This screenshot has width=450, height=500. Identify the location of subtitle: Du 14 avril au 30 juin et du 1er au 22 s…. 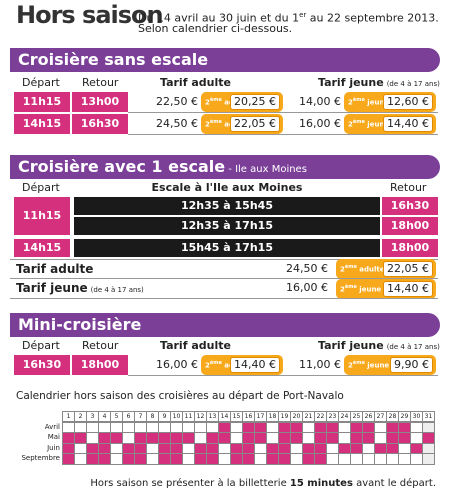
(288, 16).